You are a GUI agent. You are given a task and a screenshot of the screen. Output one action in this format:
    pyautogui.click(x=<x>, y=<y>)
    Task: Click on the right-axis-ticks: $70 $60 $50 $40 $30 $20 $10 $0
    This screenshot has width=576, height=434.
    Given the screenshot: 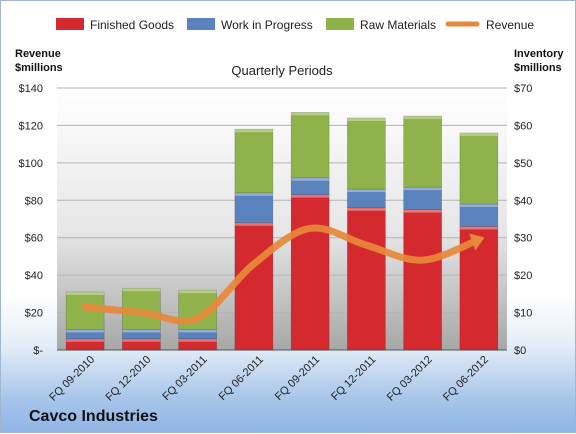 What is the action you would take?
    pyautogui.click(x=523, y=220)
    